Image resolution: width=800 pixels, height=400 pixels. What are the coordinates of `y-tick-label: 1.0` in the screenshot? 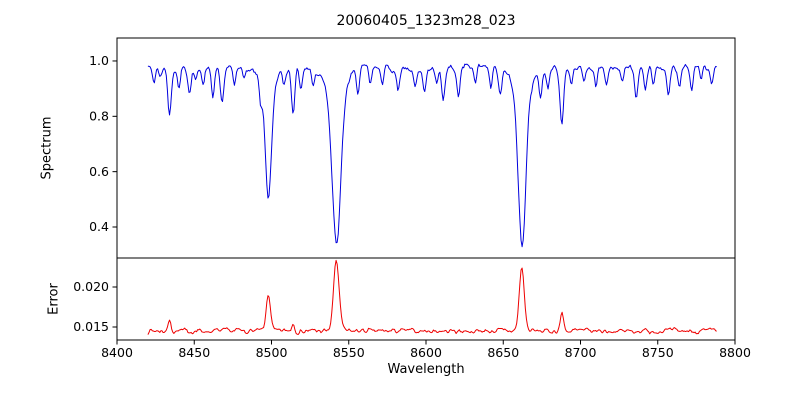 It's located at (99, 60).